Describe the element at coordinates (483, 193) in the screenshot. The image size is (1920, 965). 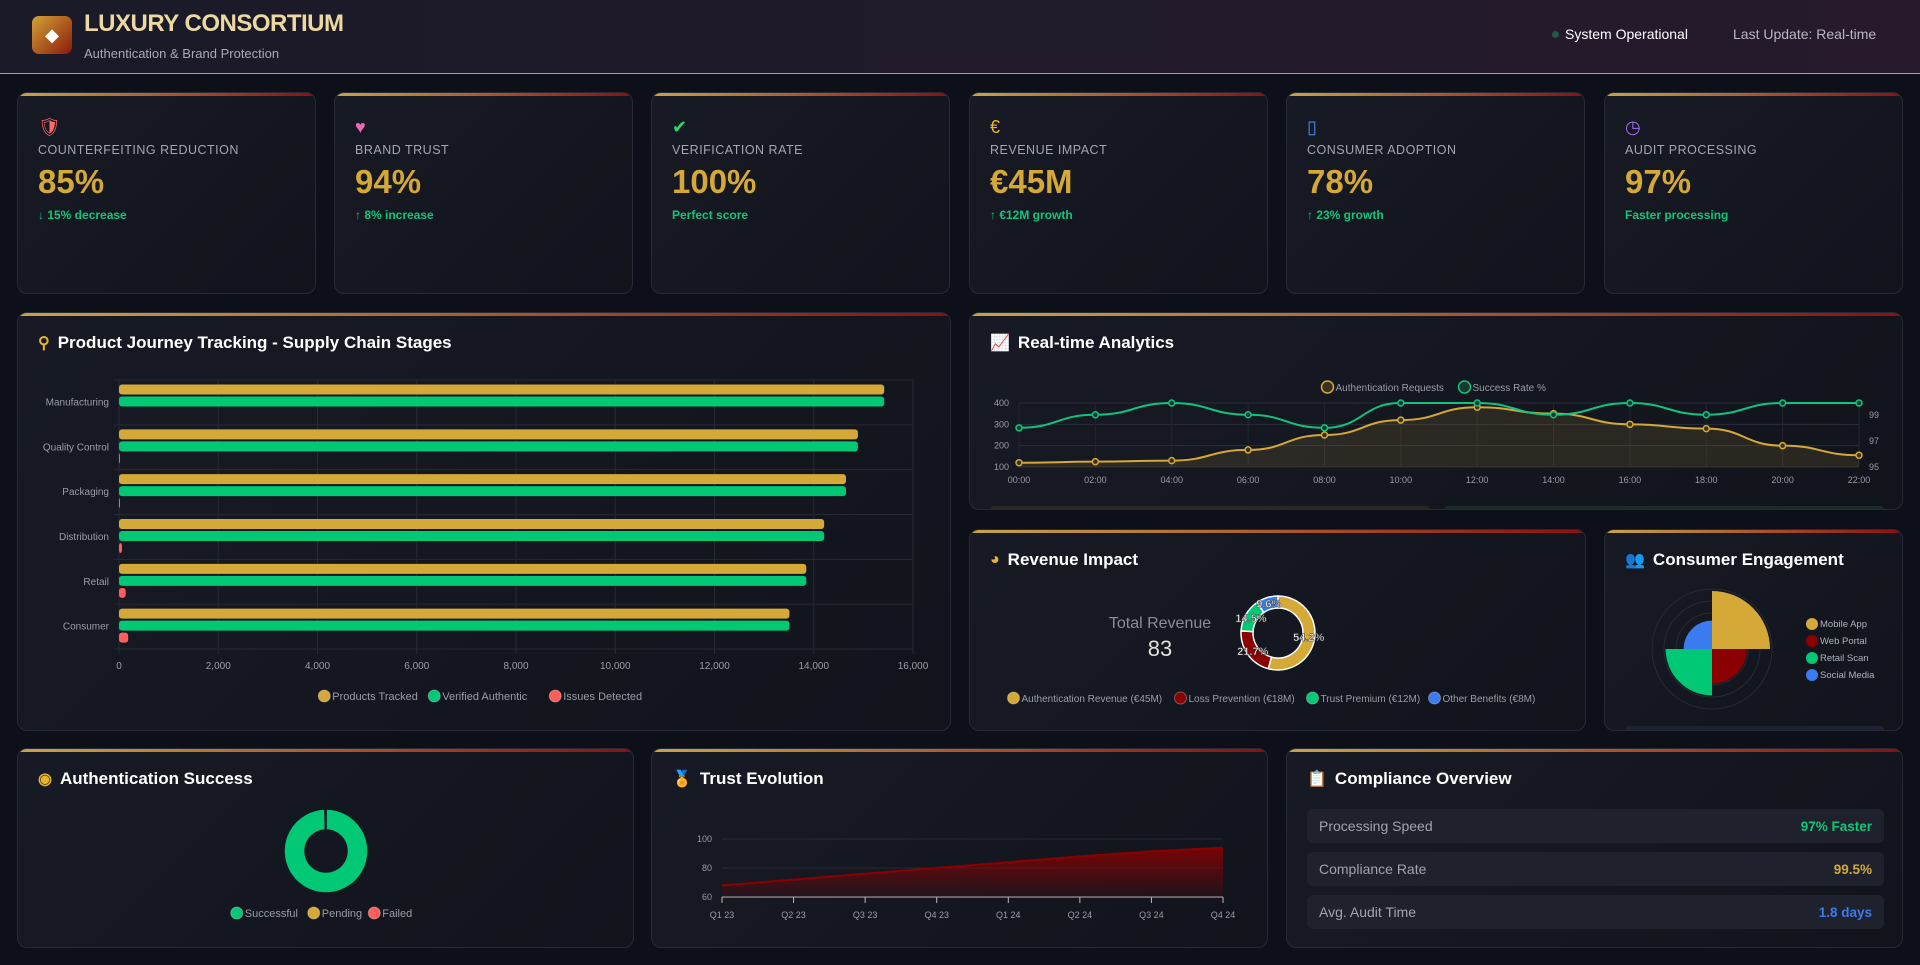
I see `kpi-card: ♥ BRAND TRUST 94% ↑ 8% increase` at that location.